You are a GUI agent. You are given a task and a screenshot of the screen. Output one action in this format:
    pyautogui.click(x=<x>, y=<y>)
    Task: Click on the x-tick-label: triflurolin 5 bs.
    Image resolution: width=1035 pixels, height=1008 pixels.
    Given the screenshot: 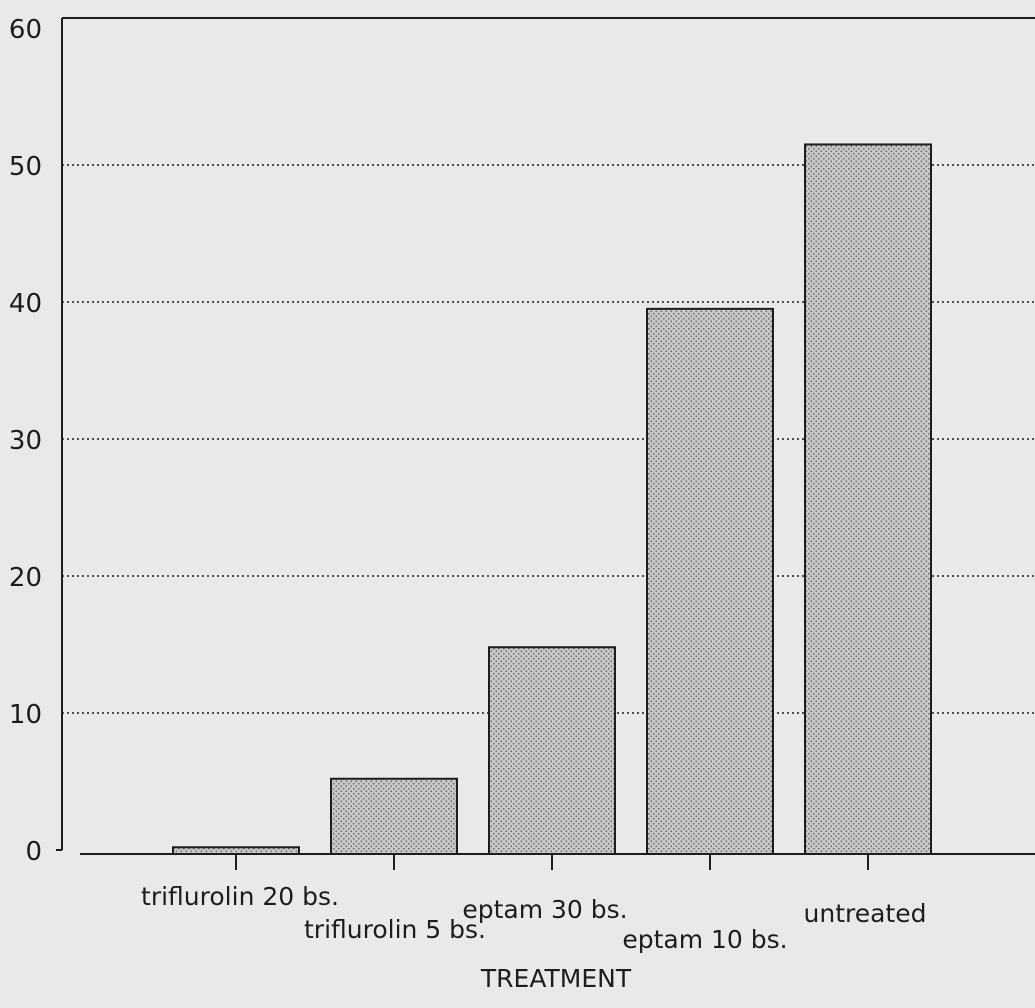 What is the action you would take?
    pyautogui.click(x=395, y=929)
    